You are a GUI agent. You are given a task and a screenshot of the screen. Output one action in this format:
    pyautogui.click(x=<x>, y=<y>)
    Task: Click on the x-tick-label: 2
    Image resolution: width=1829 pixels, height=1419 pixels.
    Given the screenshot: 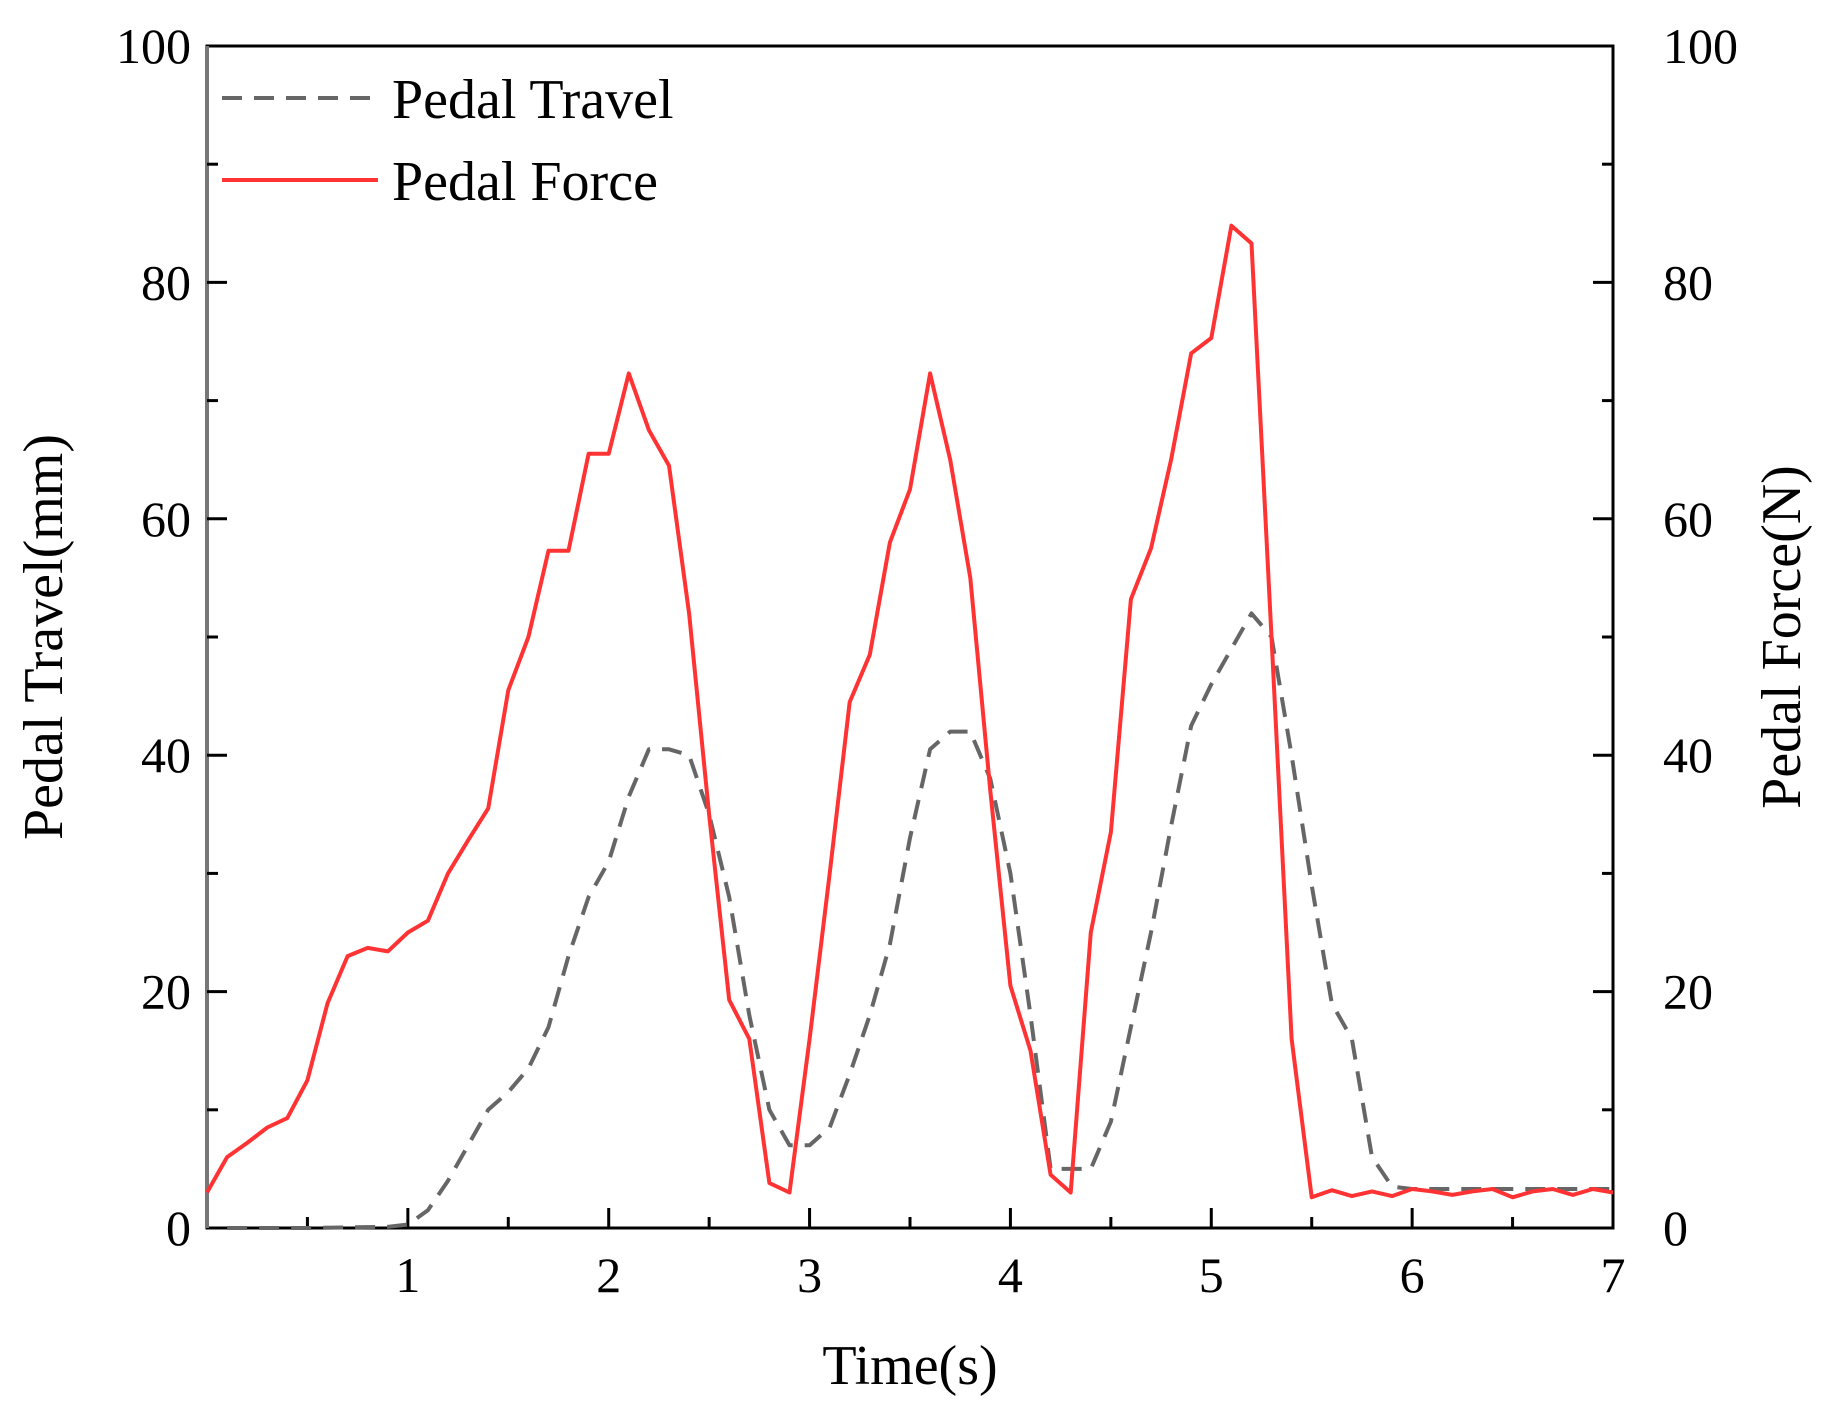 What is the action you would take?
    pyautogui.click(x=608, y=1275)
    